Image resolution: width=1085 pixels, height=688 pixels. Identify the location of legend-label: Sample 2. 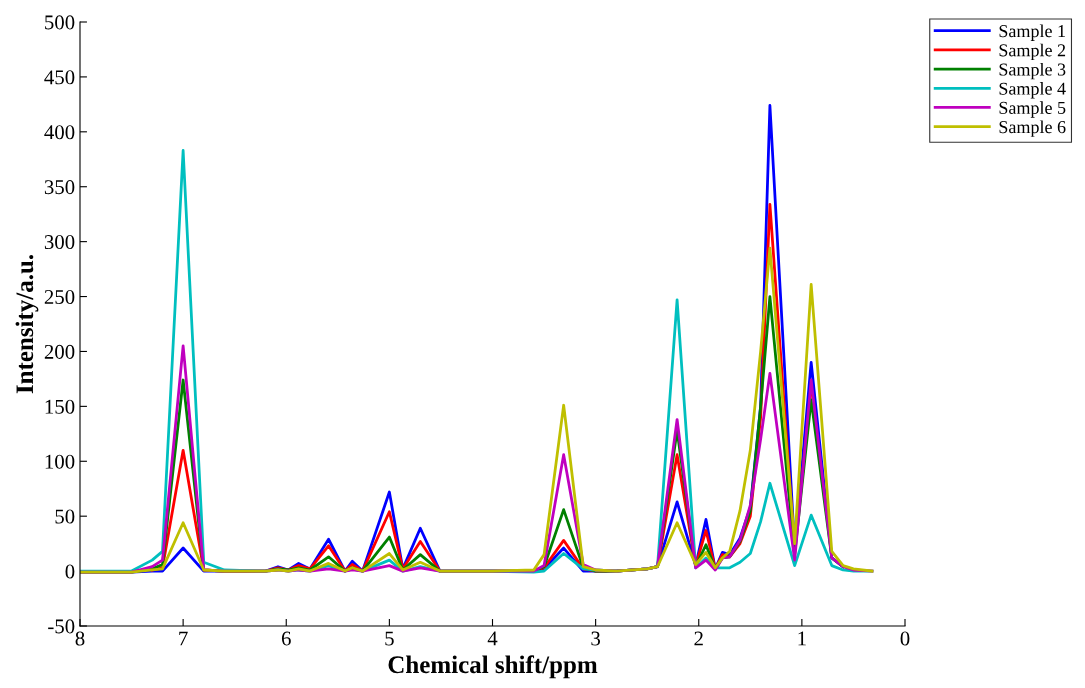
(1032, 52).